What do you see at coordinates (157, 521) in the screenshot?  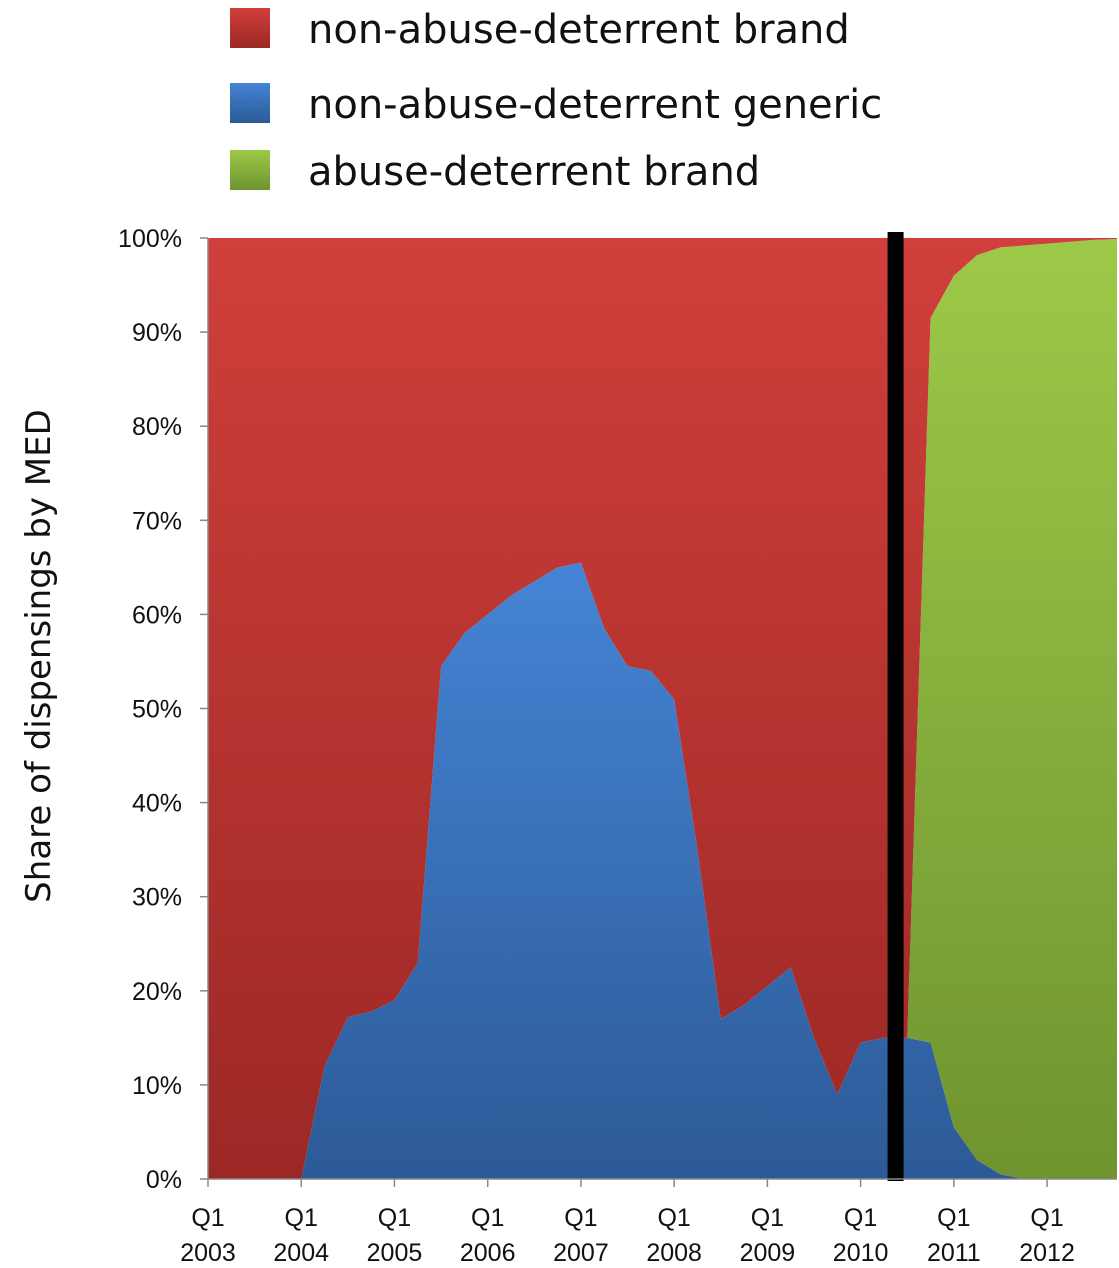 I see `y-tick-label: 70%` at bounding box center [157, 521].